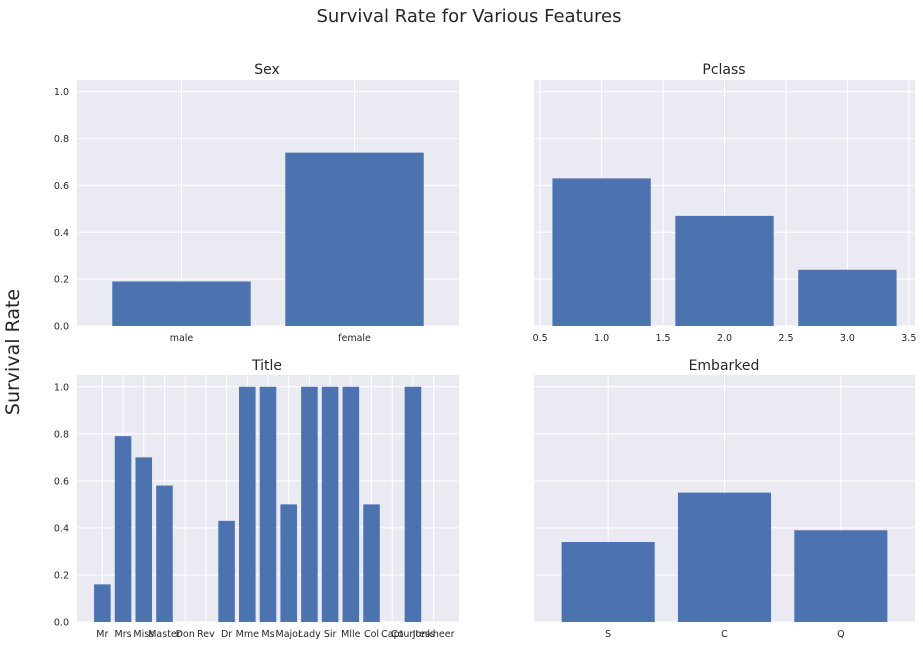 The height and width of the screenshot is (645, 923). What do you see at coordinates (144, 539) in the screenshot?
I see `bar-miss` at bounding box center [144, 539].